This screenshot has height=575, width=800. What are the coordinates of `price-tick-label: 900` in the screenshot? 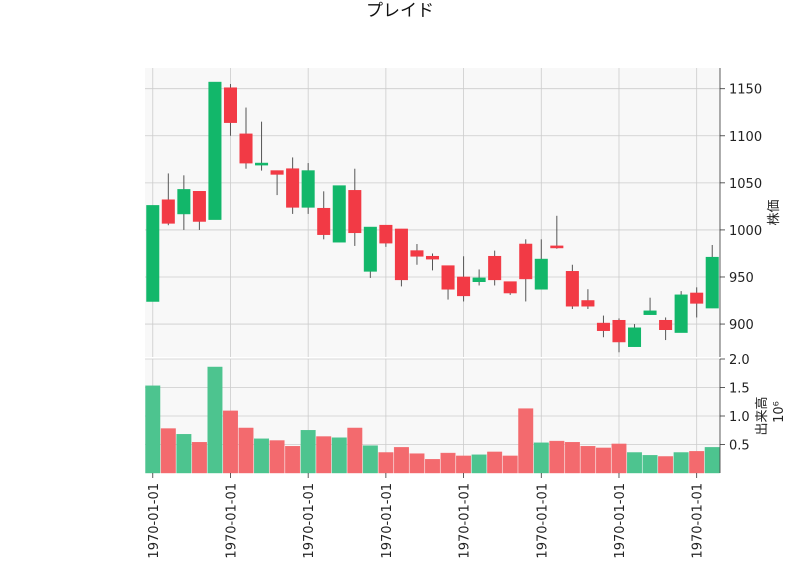 It's located at (741, 325).